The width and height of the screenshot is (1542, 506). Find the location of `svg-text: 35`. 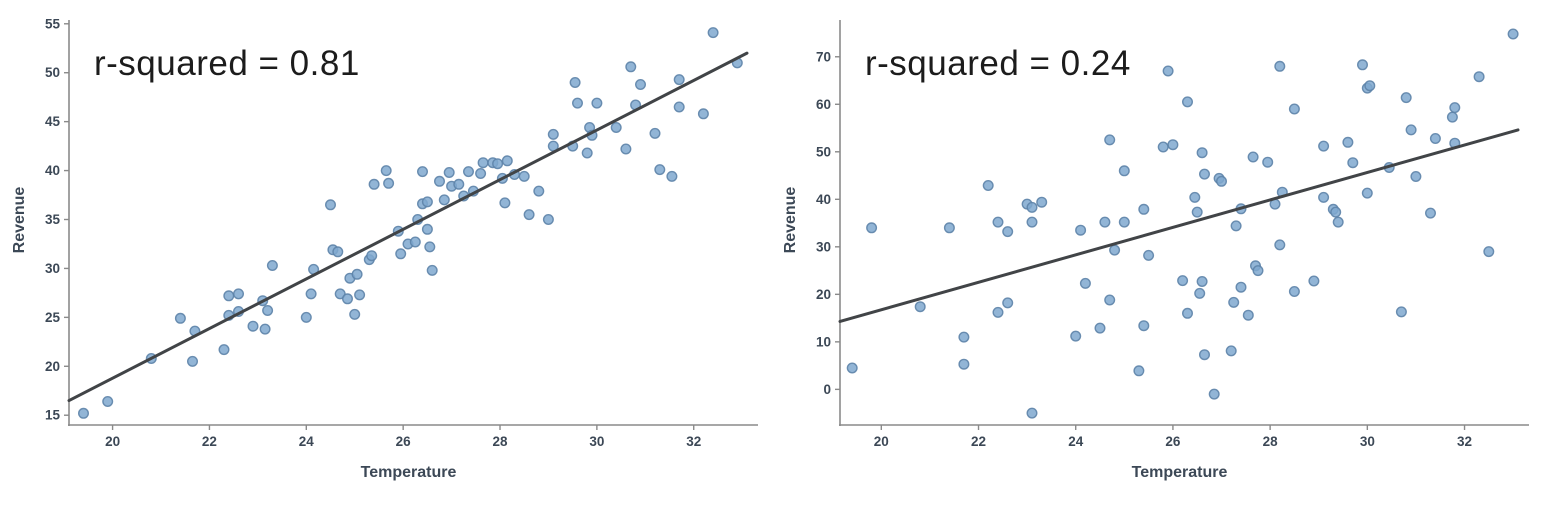

svg-text: 35 is located at coordinates (53, 219).